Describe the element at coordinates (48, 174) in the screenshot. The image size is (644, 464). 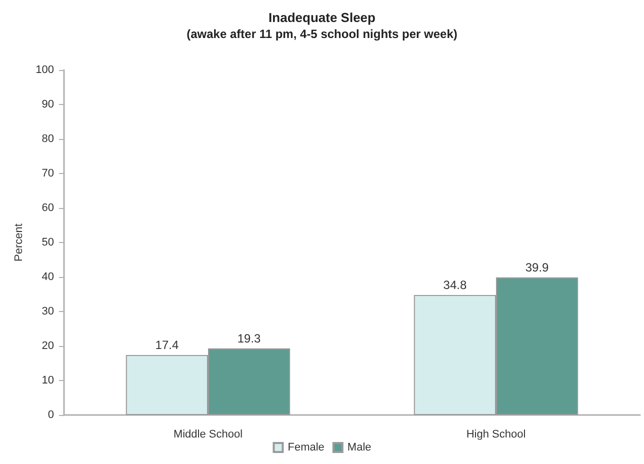
I see `y-tick-label: 70` at that location.